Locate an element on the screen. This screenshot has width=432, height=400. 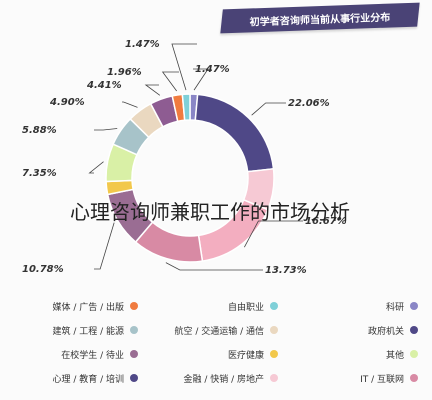
slice-value-label: 4.41% is located at coordinates (104, 85).